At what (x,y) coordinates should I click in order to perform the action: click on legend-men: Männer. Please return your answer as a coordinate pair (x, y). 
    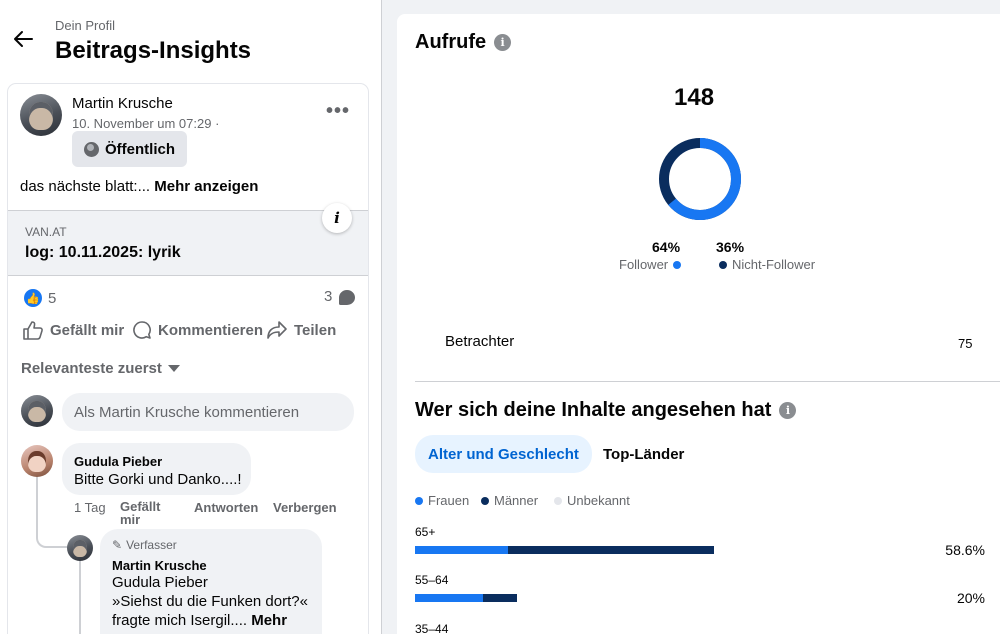
    Looking at the image, I should click on (509, 500).